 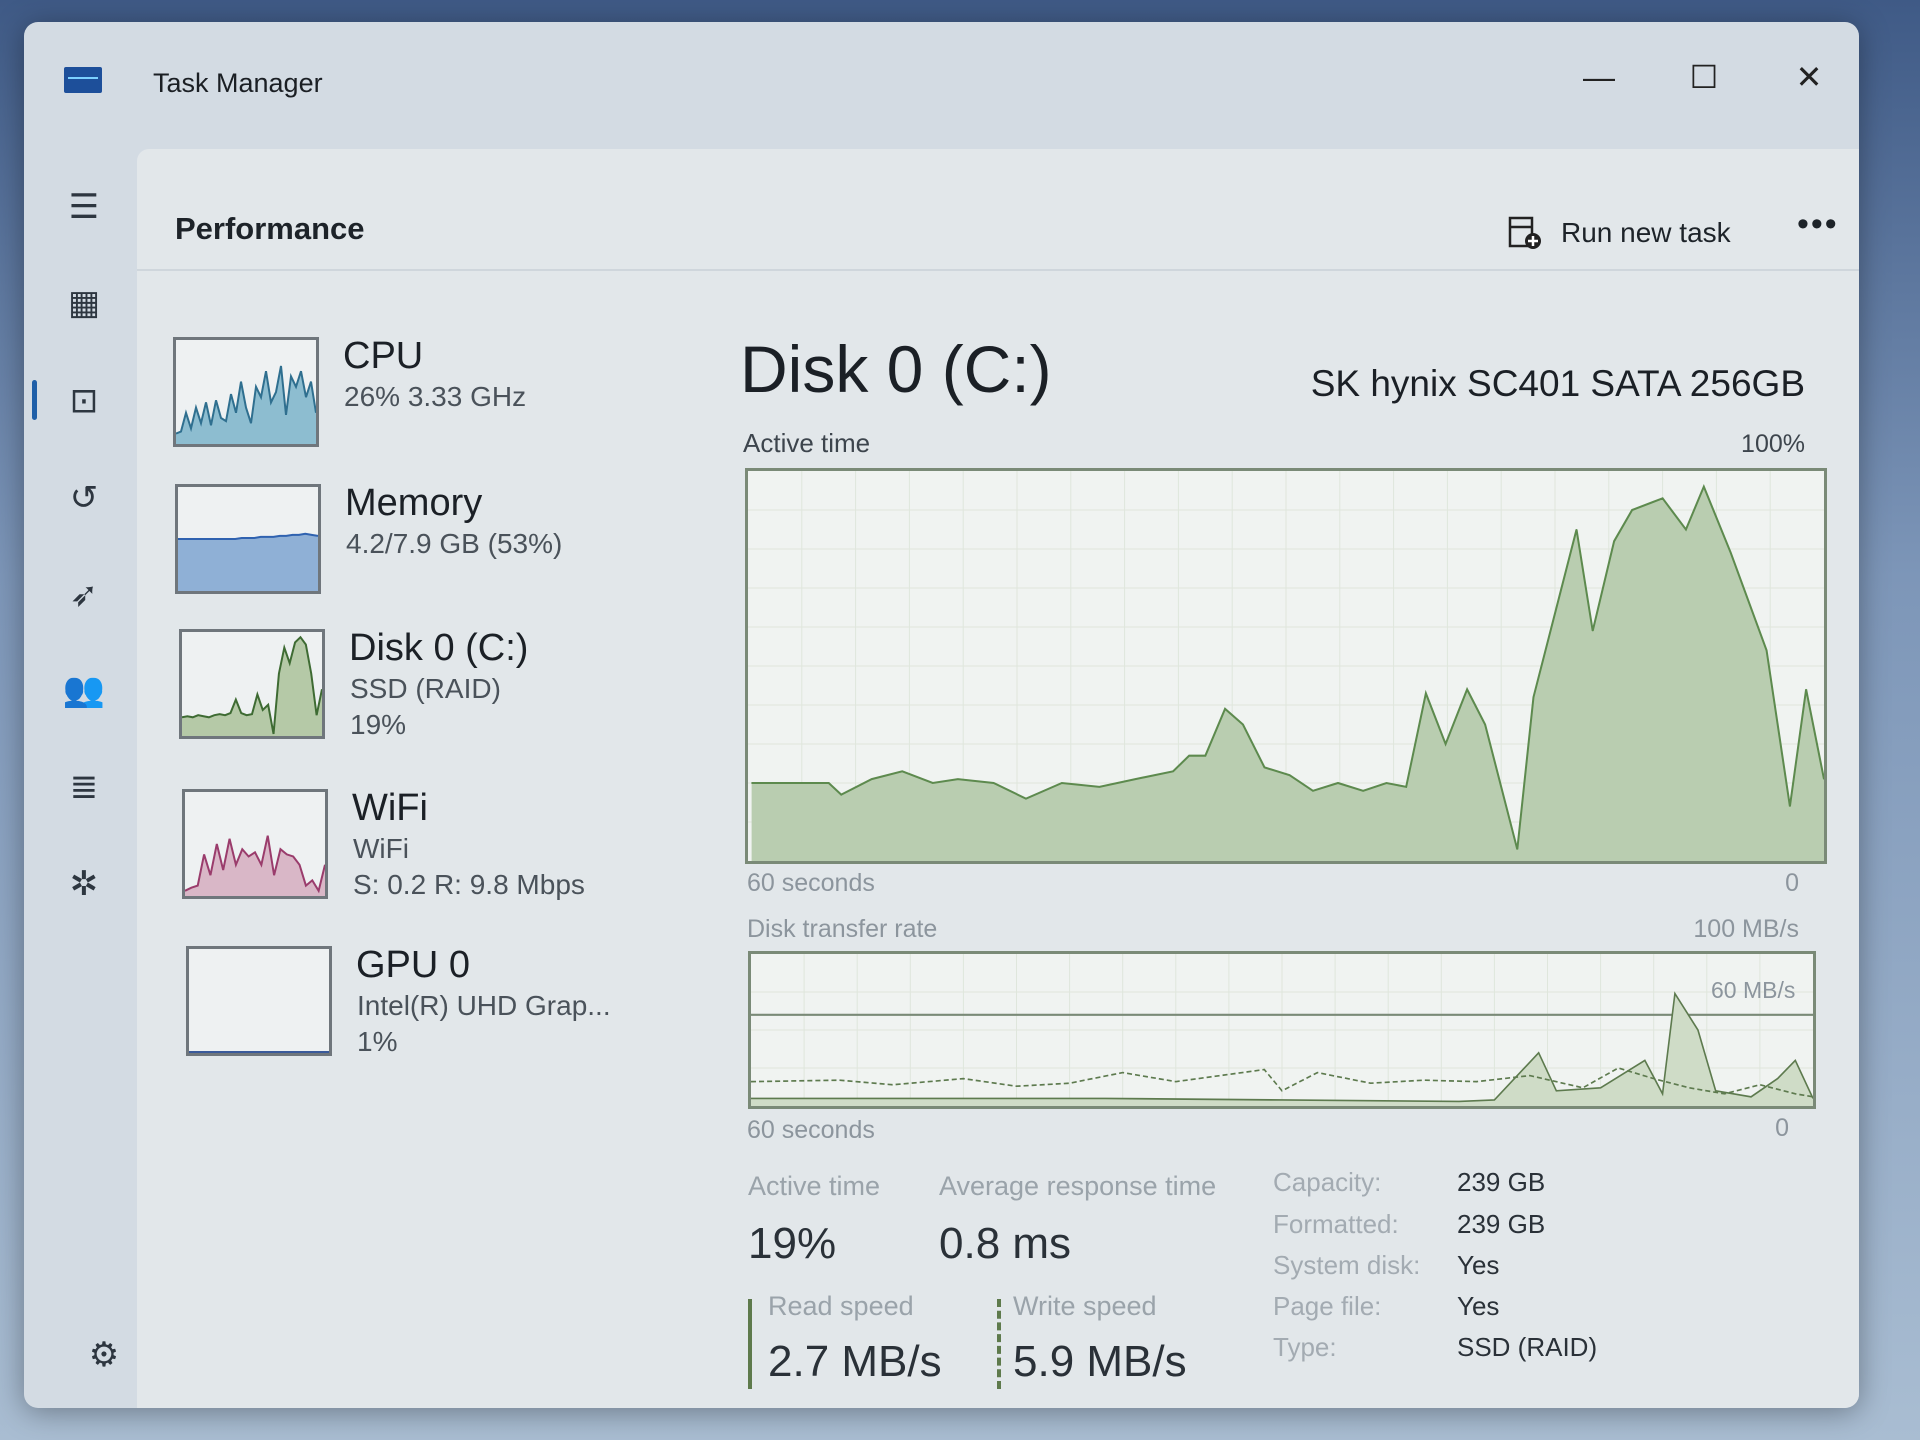 I want to click on transfer-rate-right-axis-label: 0, so click(x=1782, y=1128).